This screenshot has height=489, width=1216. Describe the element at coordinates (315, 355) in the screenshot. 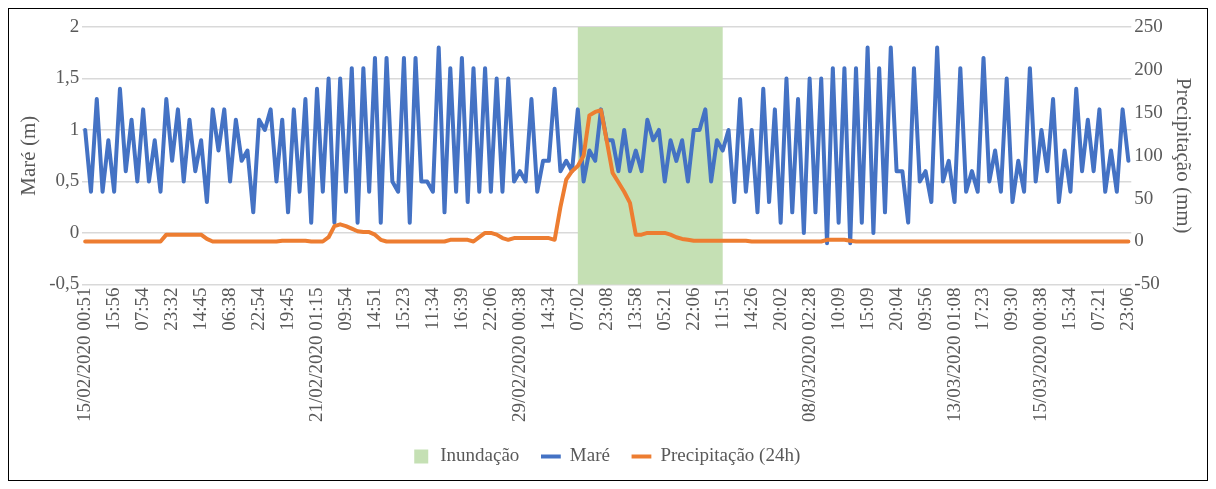

I see `x-tick-label: 21/02/2020 01:15` at that location.